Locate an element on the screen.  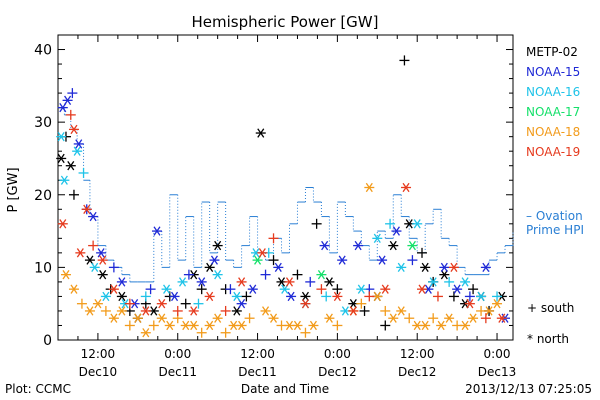
x-tick-label-time: 12:00 is located at coordinates (257, 354).